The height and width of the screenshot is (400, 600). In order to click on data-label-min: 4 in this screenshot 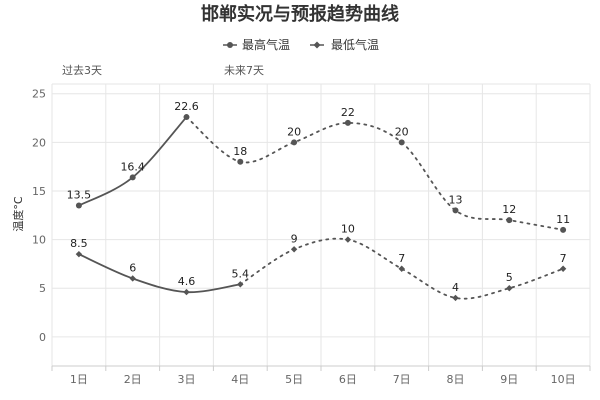, I will do `click(455, 287)`.